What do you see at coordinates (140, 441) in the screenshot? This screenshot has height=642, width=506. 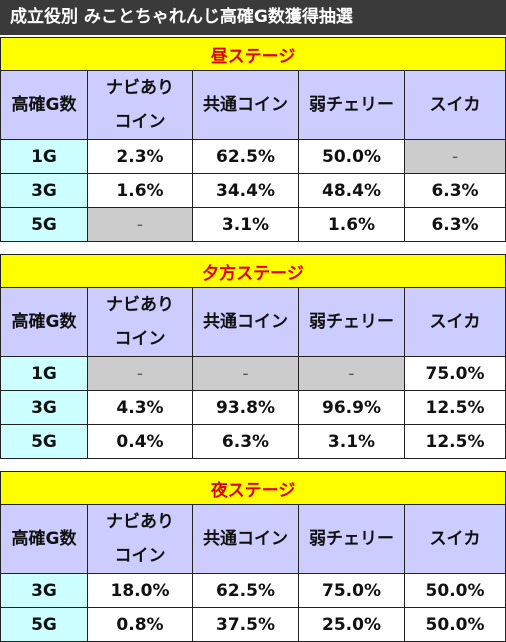 I see `table-cell: 0.4%` at bounding box center [140, 441].